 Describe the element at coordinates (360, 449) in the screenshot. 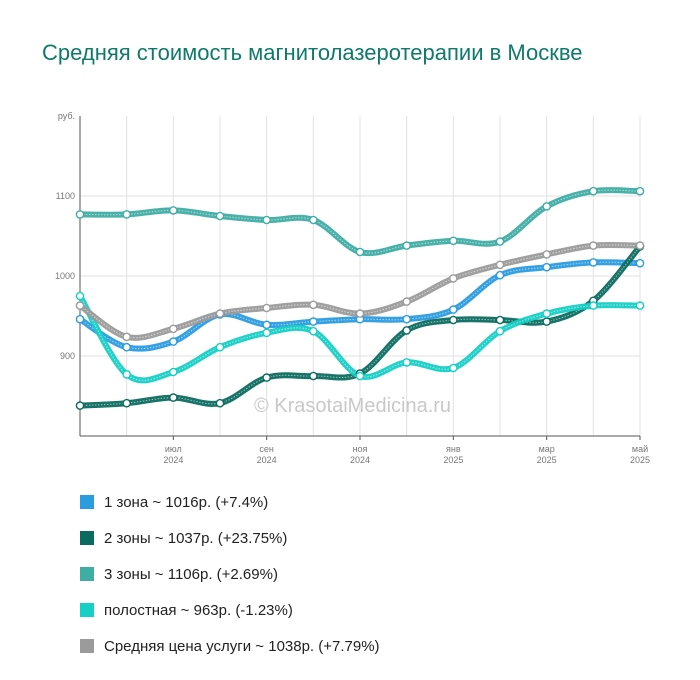

I see `x-tick-month: ноя` at that location.